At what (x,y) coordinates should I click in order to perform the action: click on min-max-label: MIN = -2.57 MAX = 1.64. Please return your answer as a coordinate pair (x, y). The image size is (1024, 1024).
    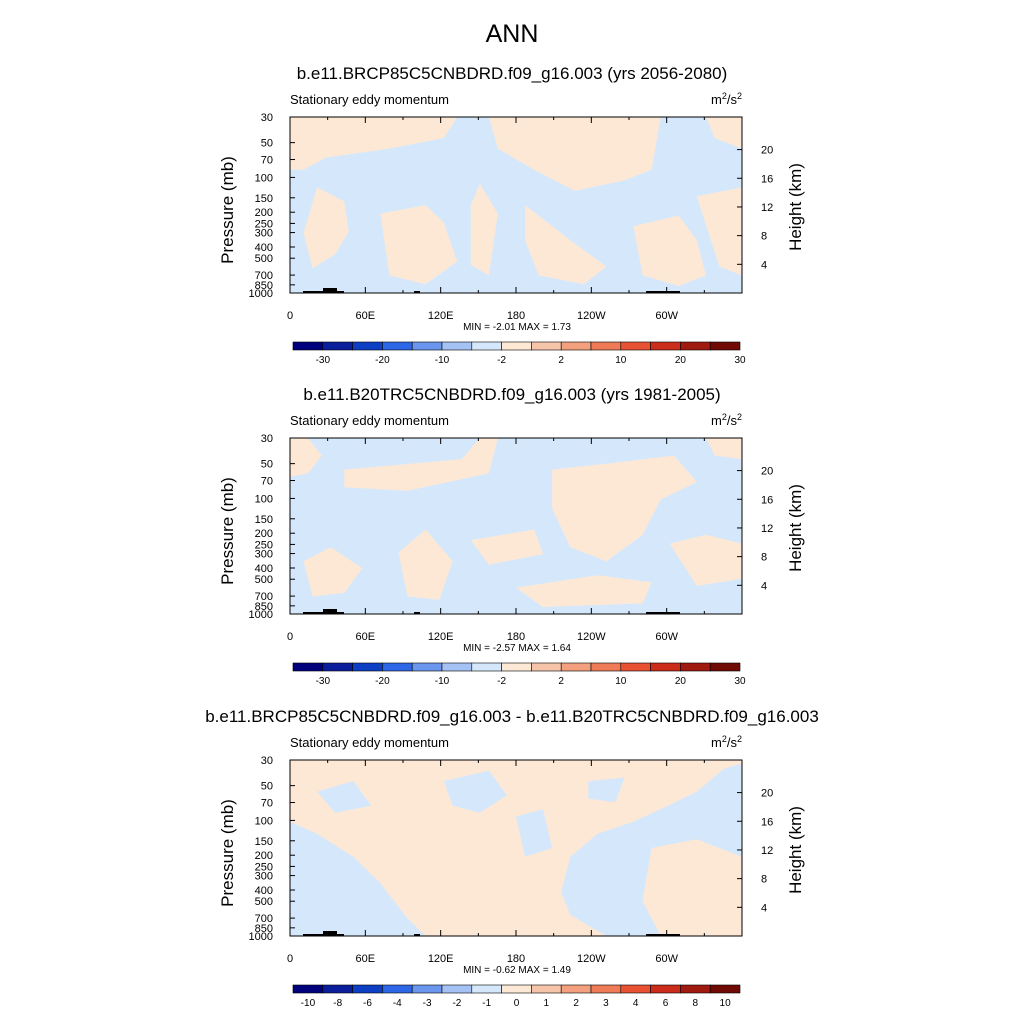
    Looking at the image, I should click on (517, 648).